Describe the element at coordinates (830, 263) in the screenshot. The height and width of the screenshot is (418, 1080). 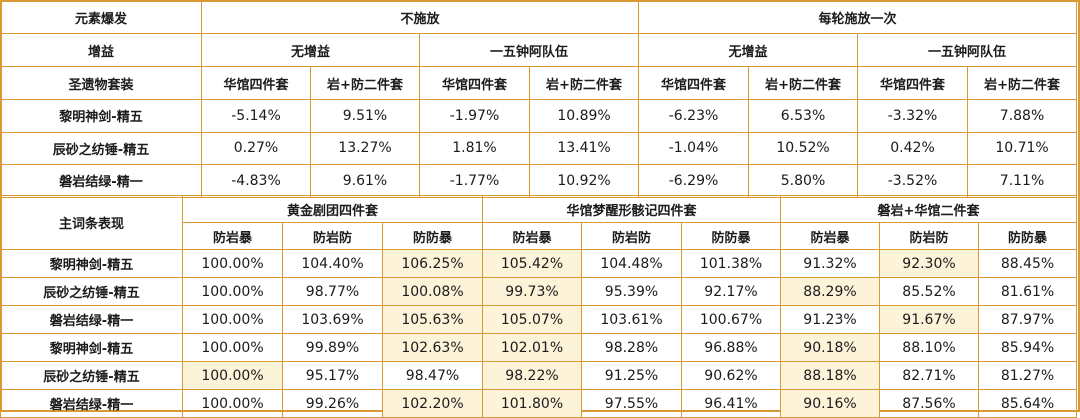
I see `value-cell: 91.32%` at that location.